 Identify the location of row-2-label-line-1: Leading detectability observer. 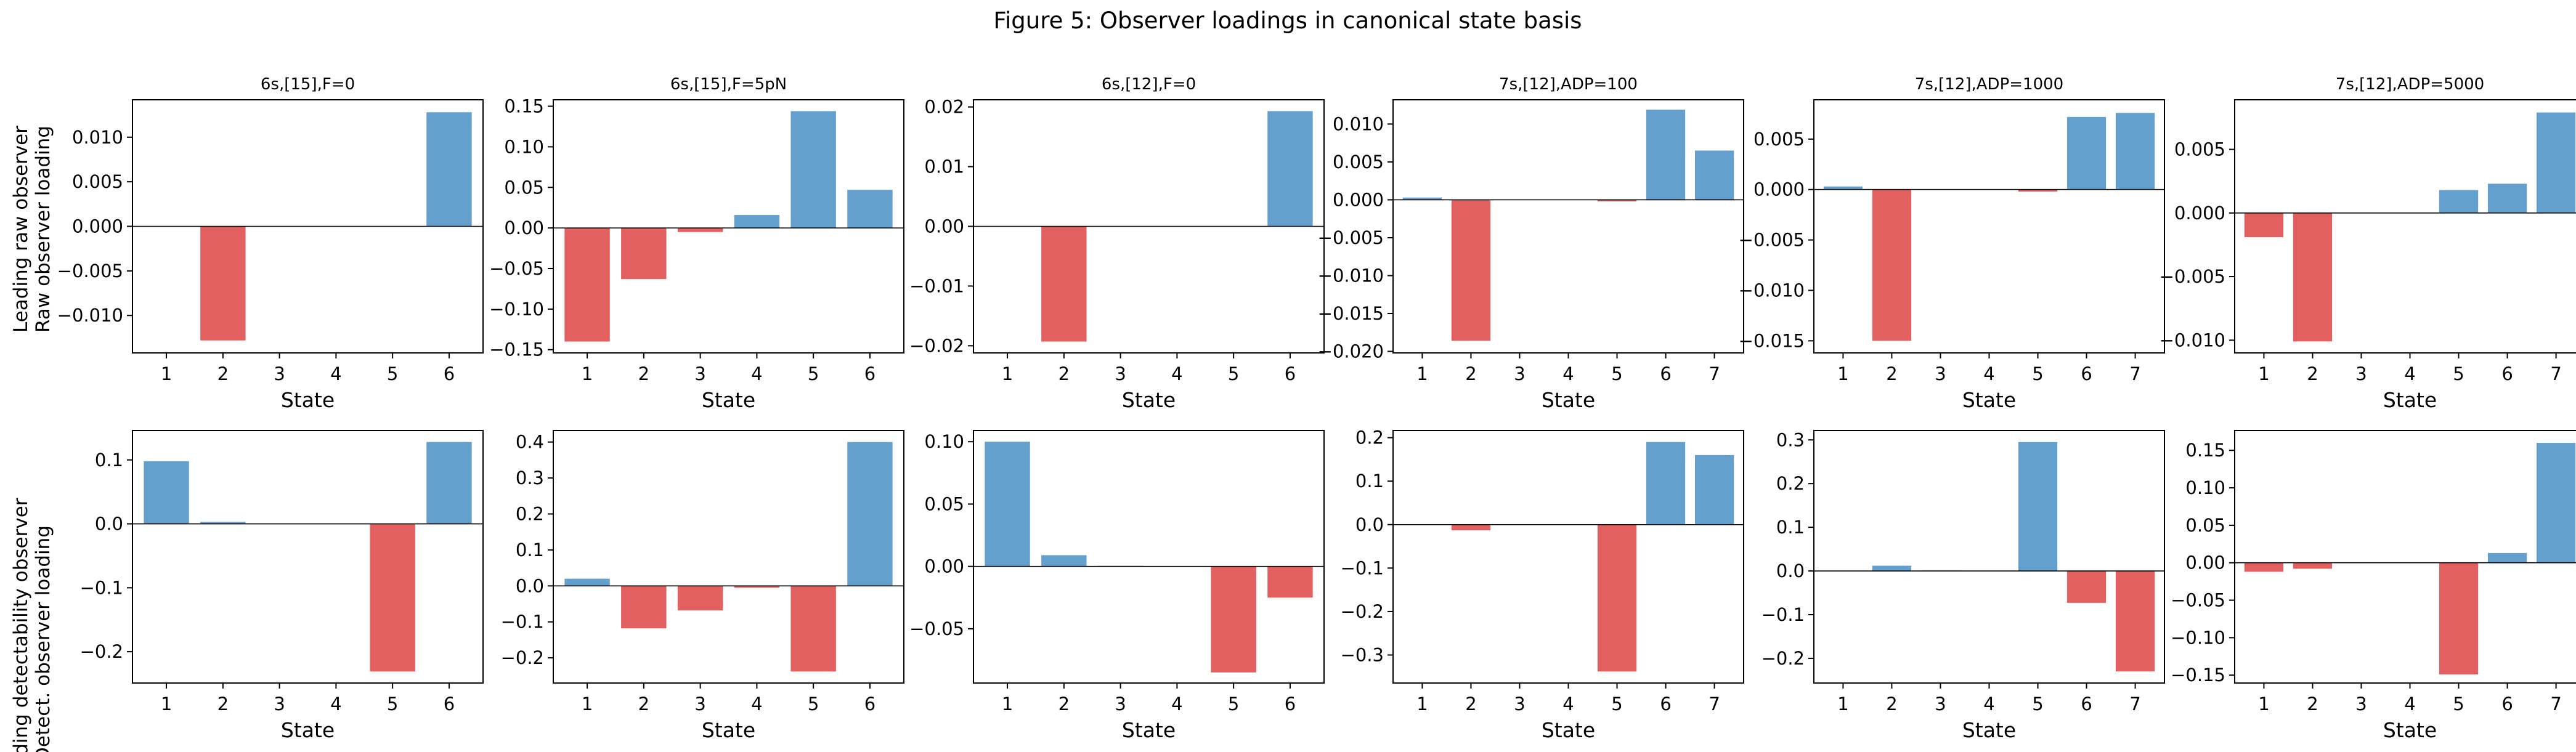
(21, 625).